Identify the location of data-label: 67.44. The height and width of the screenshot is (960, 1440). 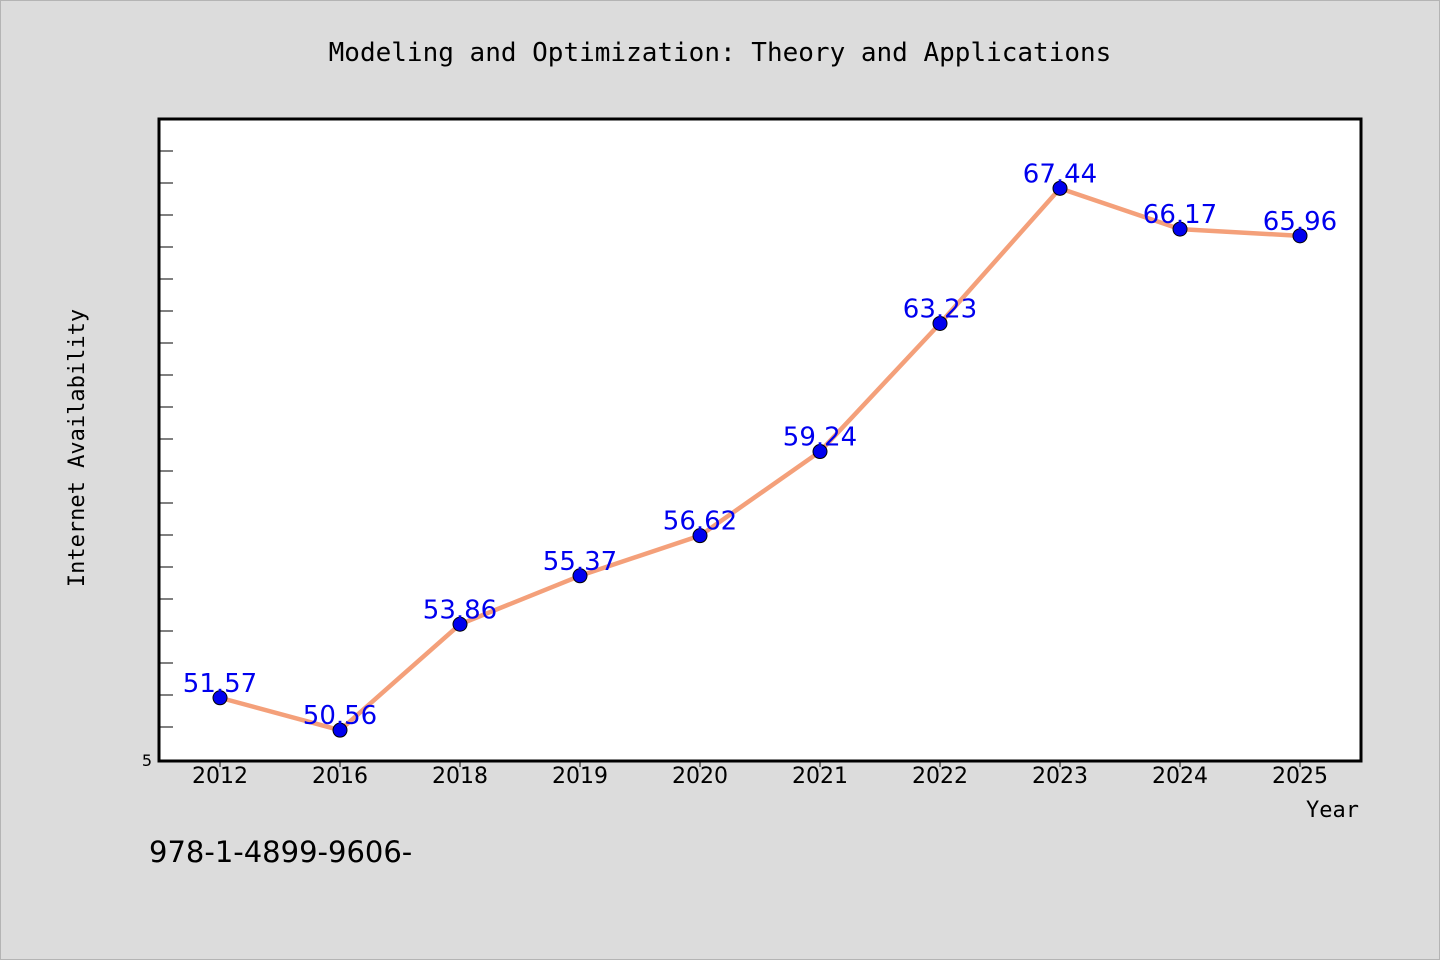
(1060, 174).